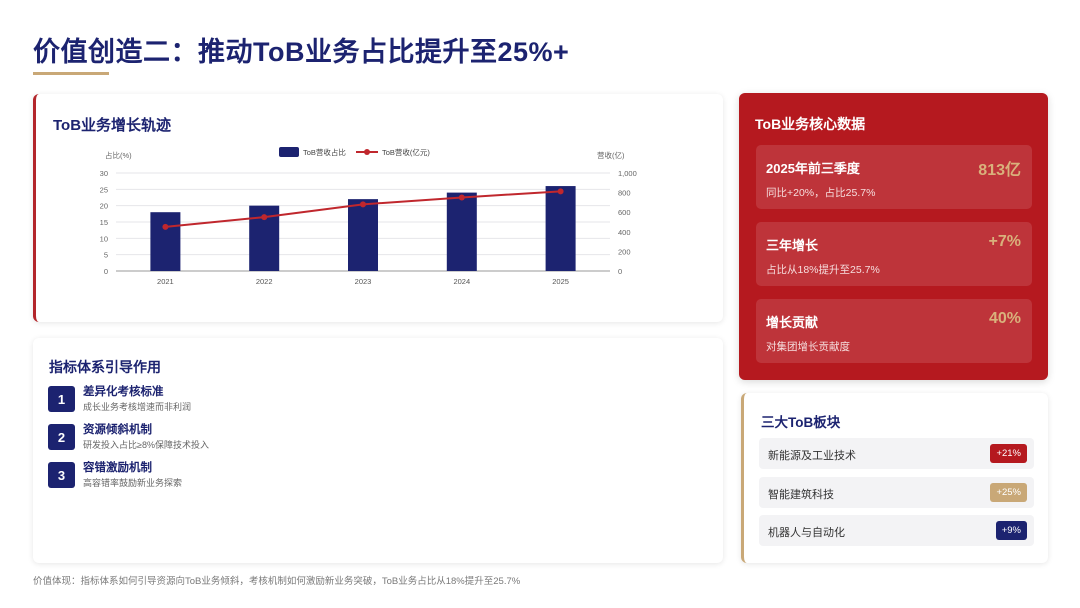 Image resolution: width=1080 pixels, height=608 pixels. What do you see at coordinates (560, 228) in the screenshot?
I see `bar-2025` at bounding box center [560, 228].